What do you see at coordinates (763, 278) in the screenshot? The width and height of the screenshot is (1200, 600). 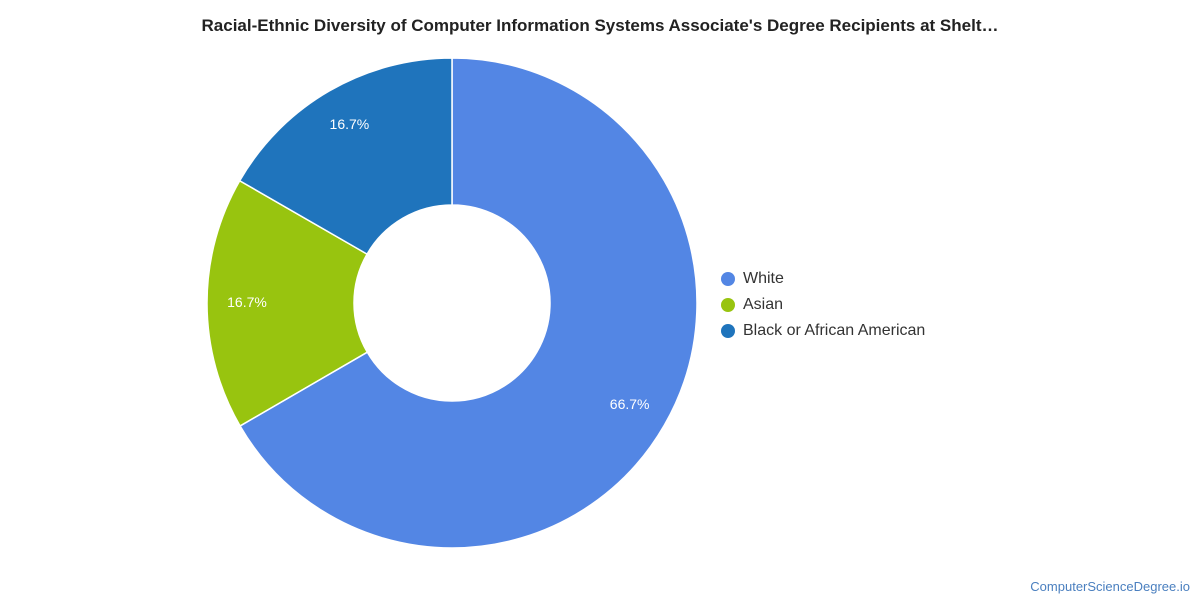 I see `legend-label: White` at bounding box center [763, 278].